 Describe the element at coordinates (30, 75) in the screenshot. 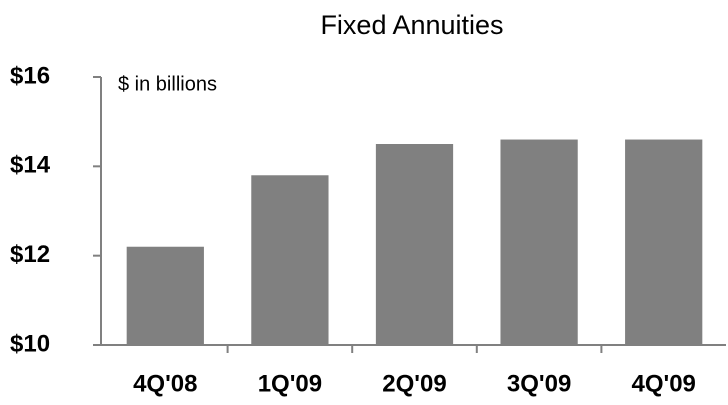

I see `y-tick-label: $16` at that location.